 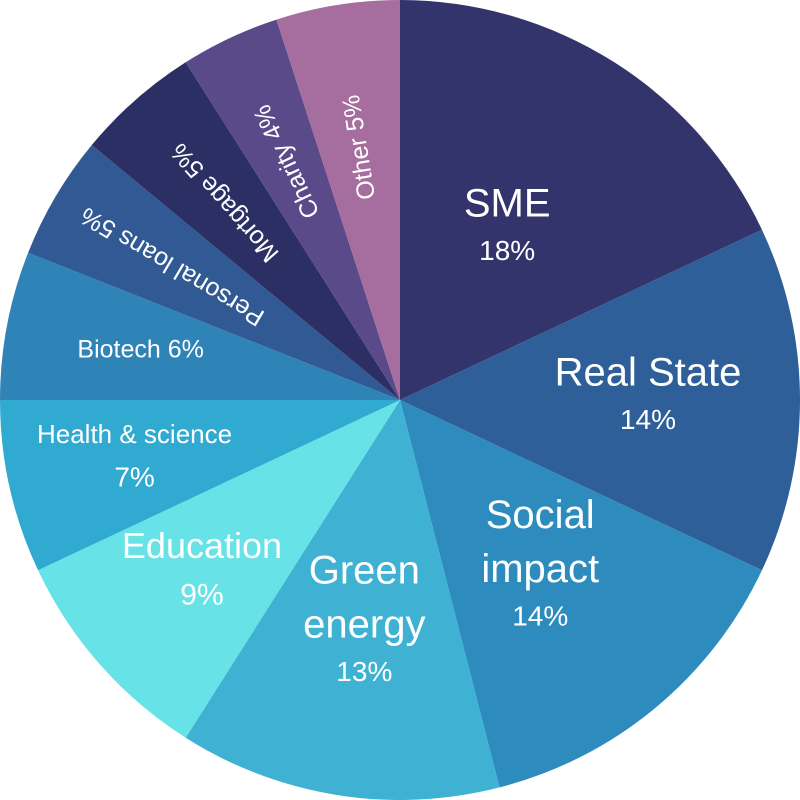 I want to click on svg-text: Biotech 6%, so click(x=140, y=349).